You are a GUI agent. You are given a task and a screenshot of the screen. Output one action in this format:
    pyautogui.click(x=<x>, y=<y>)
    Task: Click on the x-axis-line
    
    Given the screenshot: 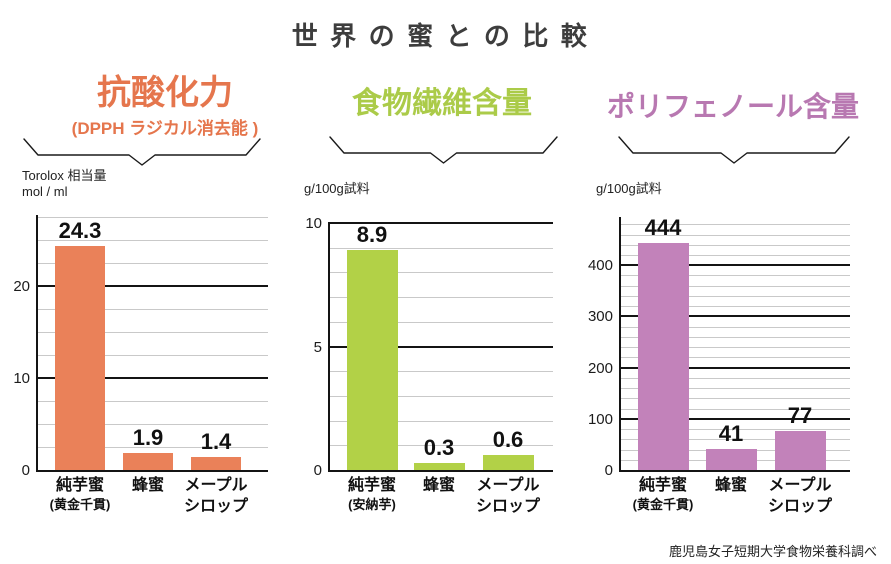 What is the action you would take?
    pyautogui.click(x=440, y=471)
    